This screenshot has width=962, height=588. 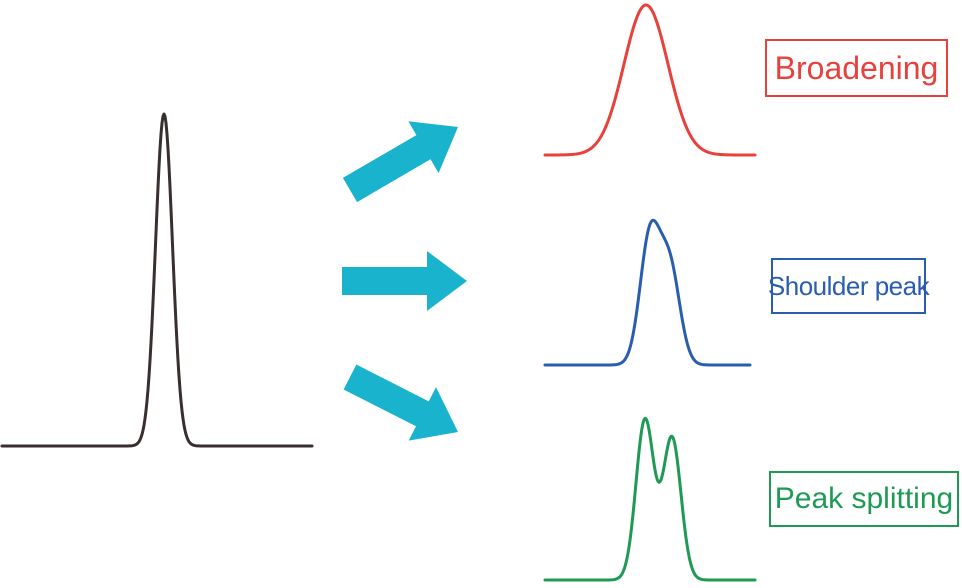 I want to click on broadening-label: Broadening, so click(x=856, y=68).